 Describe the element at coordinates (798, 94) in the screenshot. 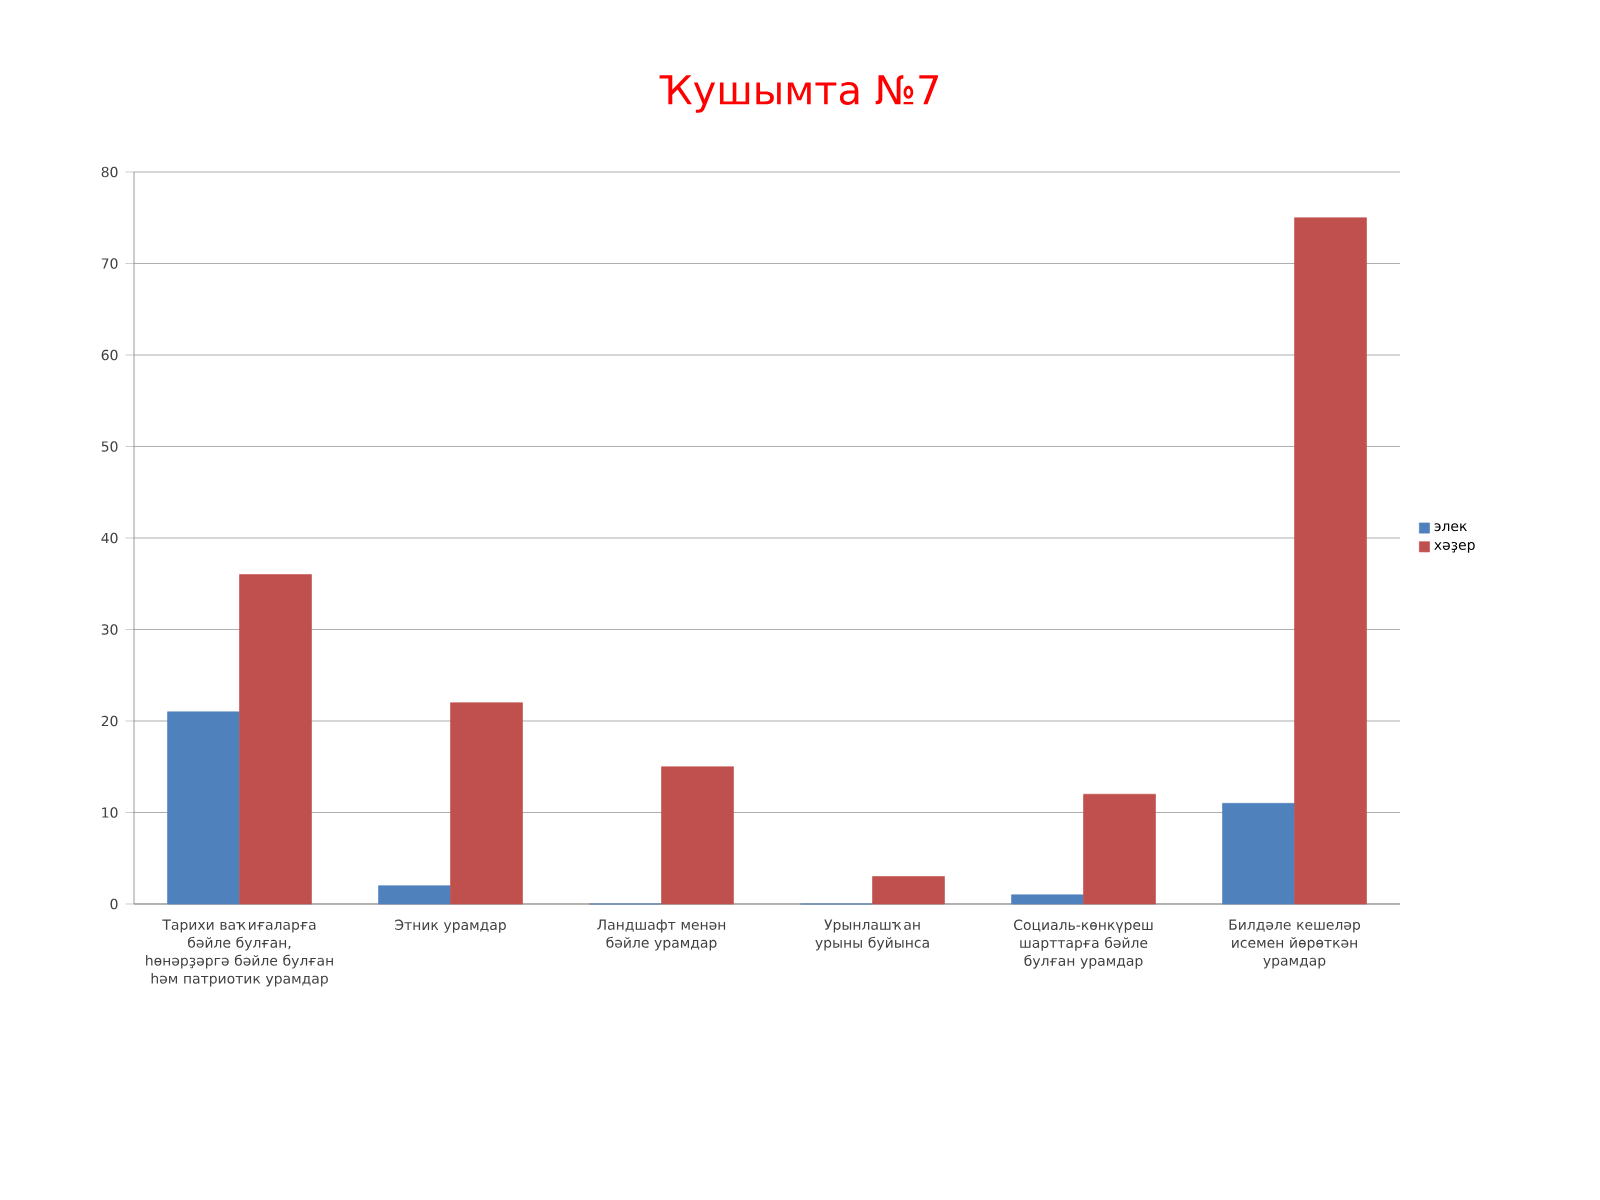

I see `chart-title: Ҡушымта №7` at that location.